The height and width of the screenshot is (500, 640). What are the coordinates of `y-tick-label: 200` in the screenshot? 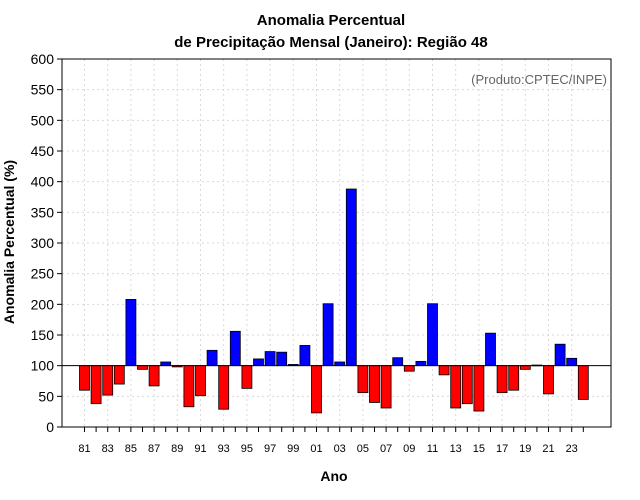 It's located at (43, 304).